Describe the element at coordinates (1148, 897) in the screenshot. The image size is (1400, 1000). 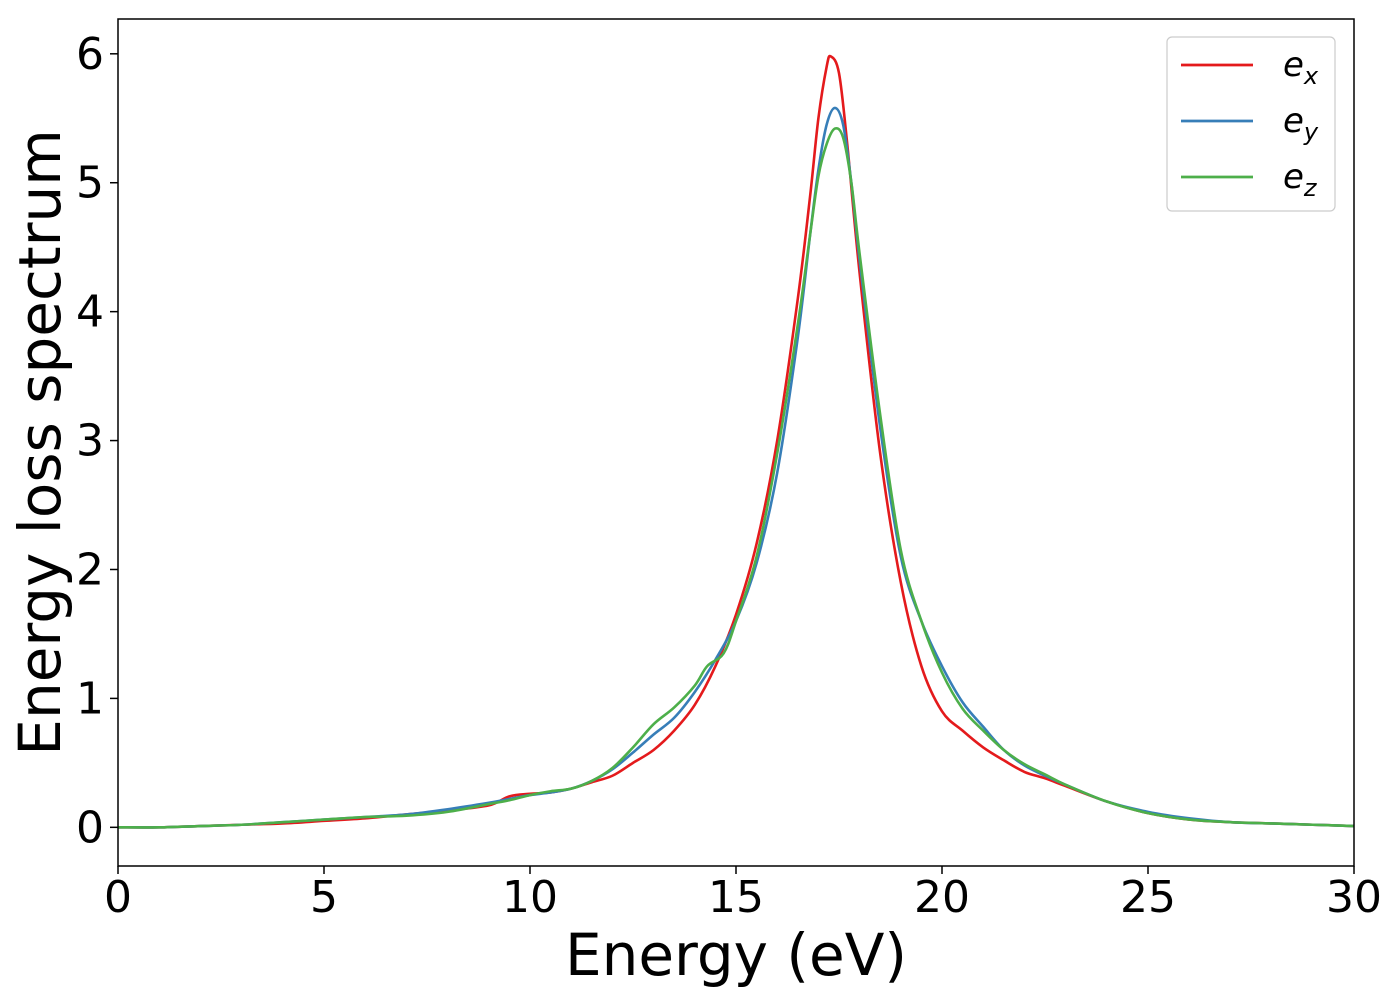
I see `x-tick-label: 25` at that location.